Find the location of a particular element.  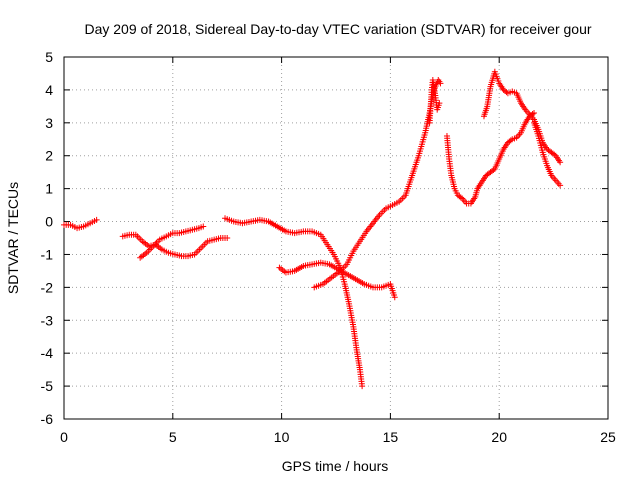

x-tick-label: 0 is located at coordinates (64, 437).